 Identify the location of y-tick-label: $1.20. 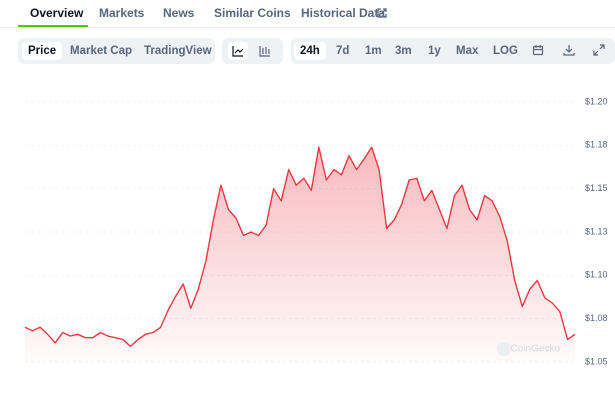
(596, 101).